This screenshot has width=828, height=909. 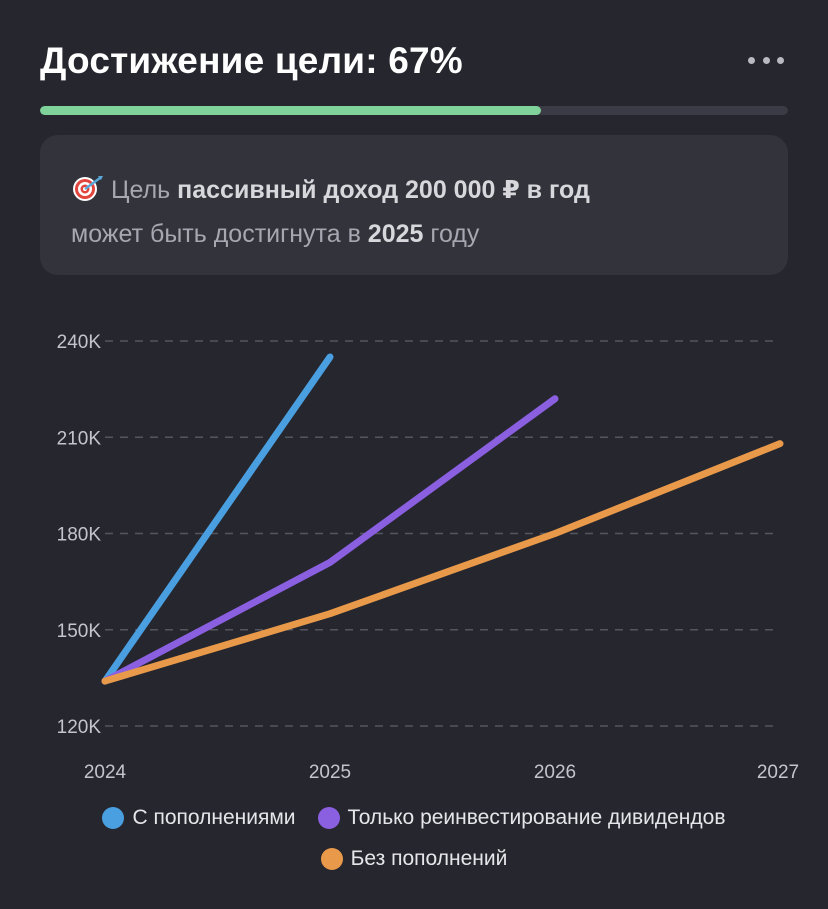 I want to click on legend-item: С пополнениями, so click(x=199, y=818).